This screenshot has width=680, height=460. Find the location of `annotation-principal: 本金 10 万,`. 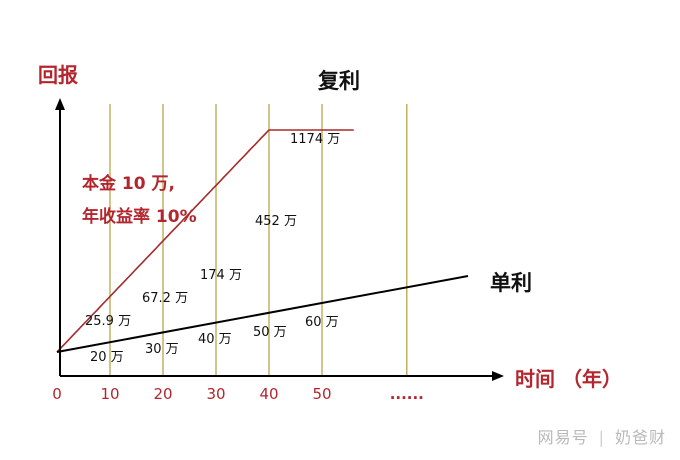

annotation-principal: 本金 10 万, is located at coordinates (128, 183).